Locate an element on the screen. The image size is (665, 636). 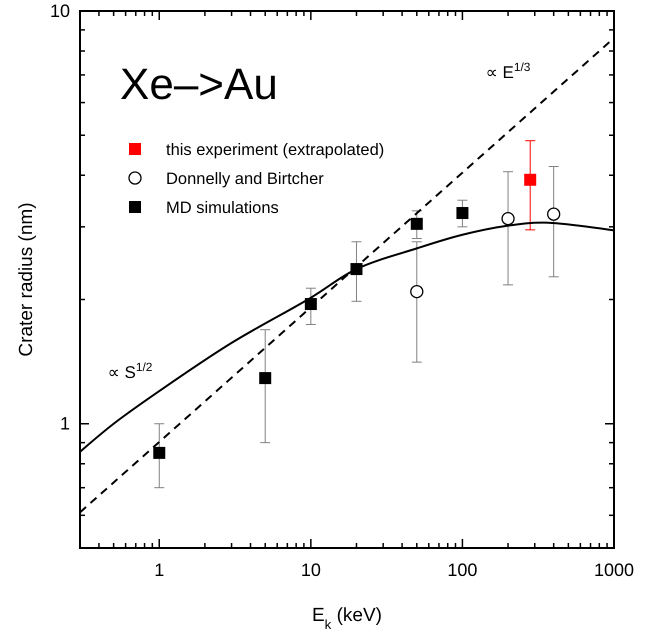
x-tick-label: 10 is located at coordinates (310, 570).